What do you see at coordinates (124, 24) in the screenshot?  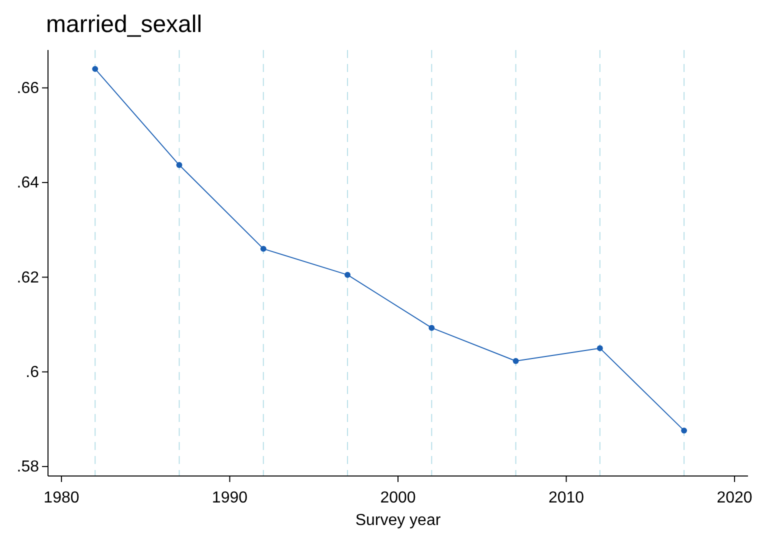 I see `chart-title: married_sexall` at bounding box center [124, 24].